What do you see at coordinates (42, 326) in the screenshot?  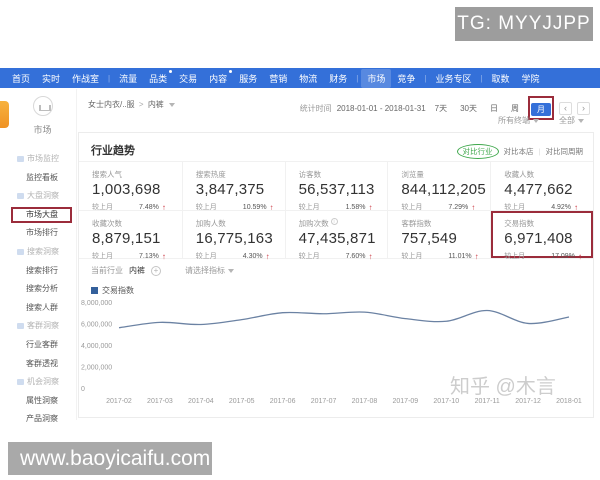 I see `sidebar-group-label: 客群洞察` at bounding box center [42, 326].